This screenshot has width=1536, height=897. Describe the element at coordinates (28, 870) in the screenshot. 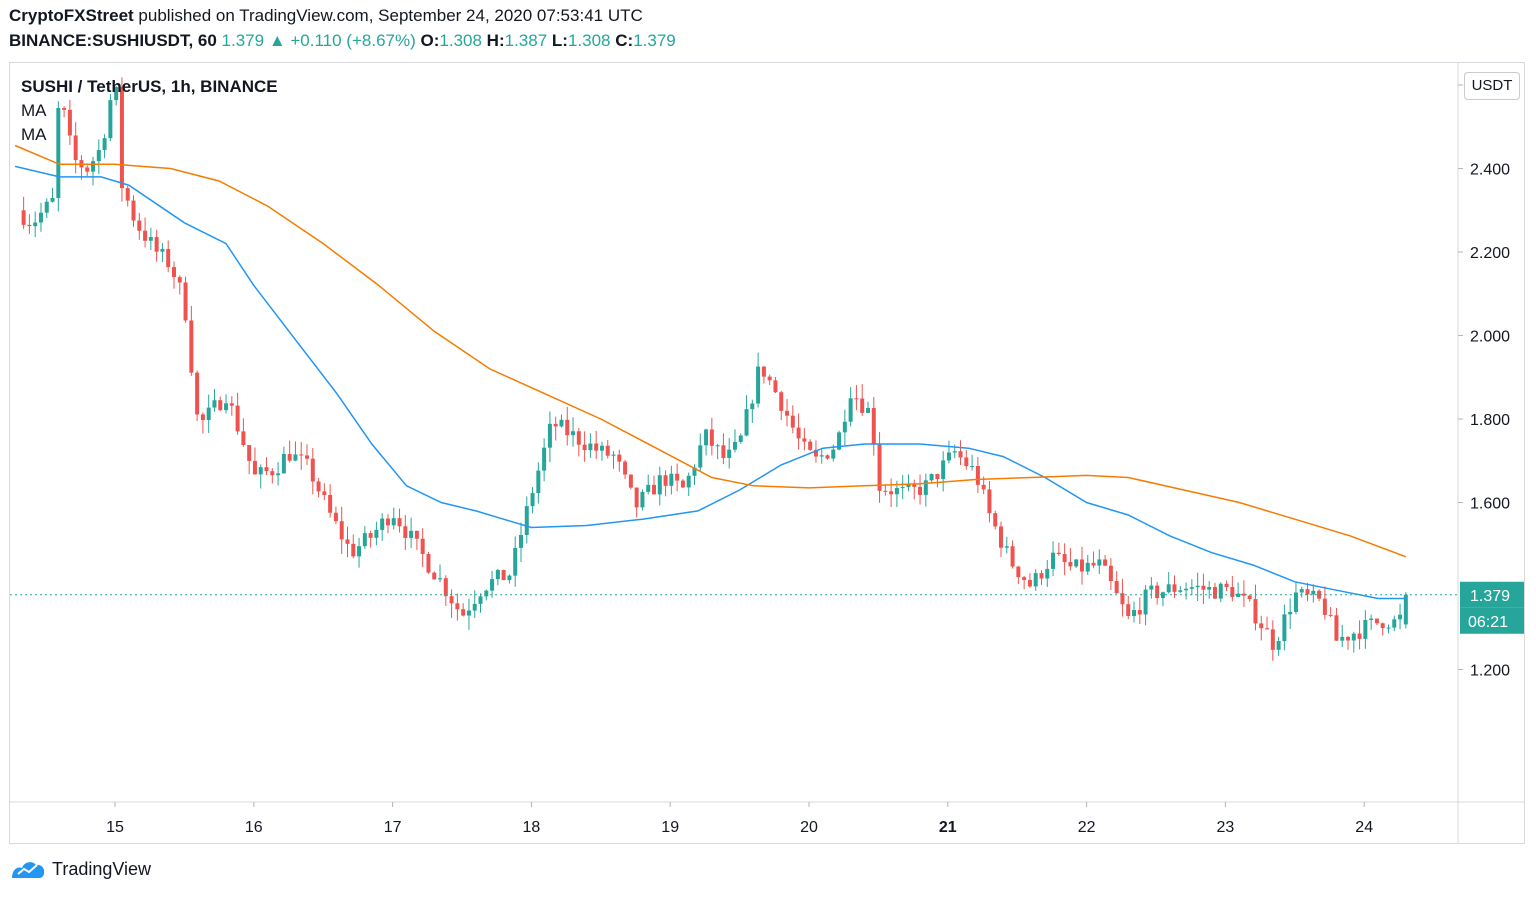

I see `tradingview-logo-icon` at that location.